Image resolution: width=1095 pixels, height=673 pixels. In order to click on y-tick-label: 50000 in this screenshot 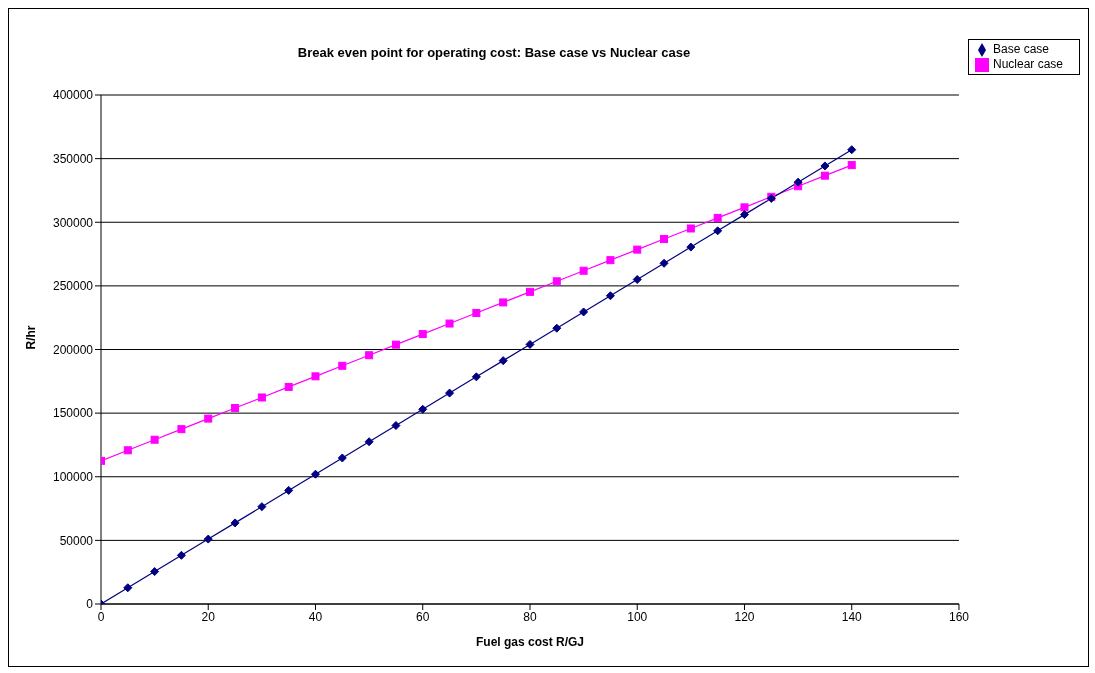, I will do `click(76, 540)`.